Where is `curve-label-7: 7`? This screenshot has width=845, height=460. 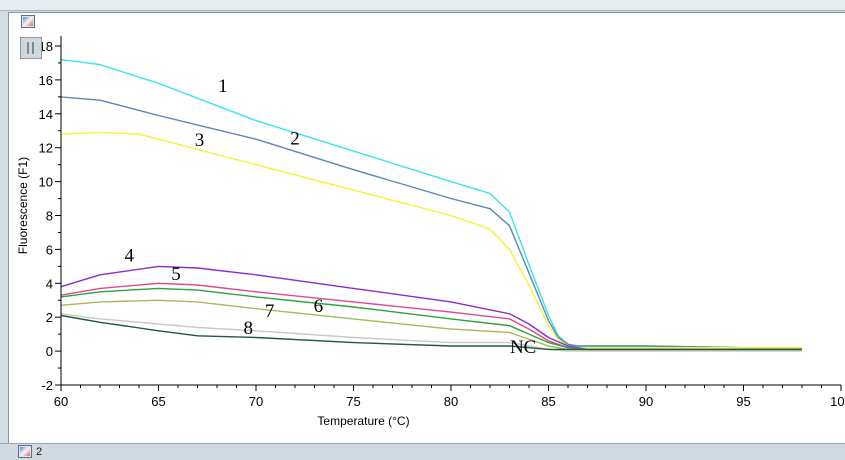 curve-label-7: 7 is located at coordinates (270, 311).